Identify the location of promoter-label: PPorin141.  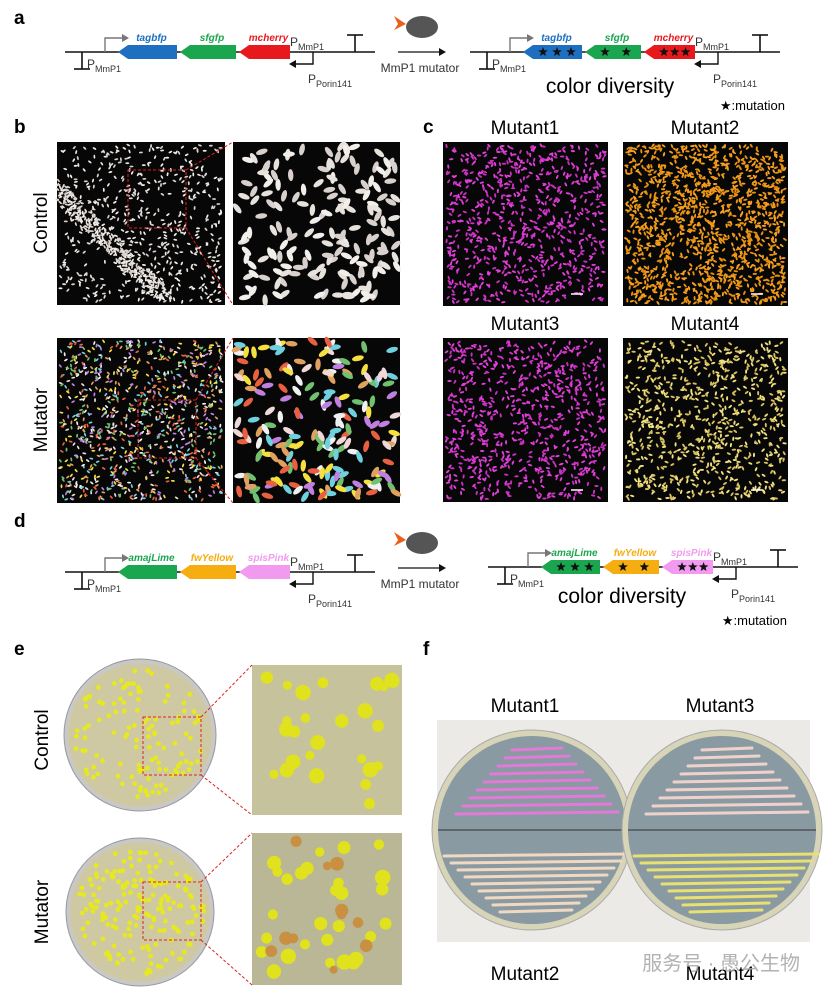
(330, 80).